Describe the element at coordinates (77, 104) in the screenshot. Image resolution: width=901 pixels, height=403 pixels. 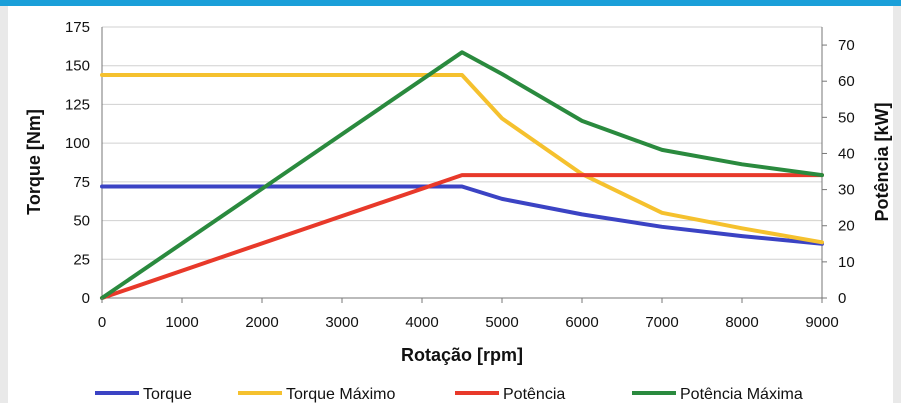
I see `y-left-tick-label: 125` at that location.